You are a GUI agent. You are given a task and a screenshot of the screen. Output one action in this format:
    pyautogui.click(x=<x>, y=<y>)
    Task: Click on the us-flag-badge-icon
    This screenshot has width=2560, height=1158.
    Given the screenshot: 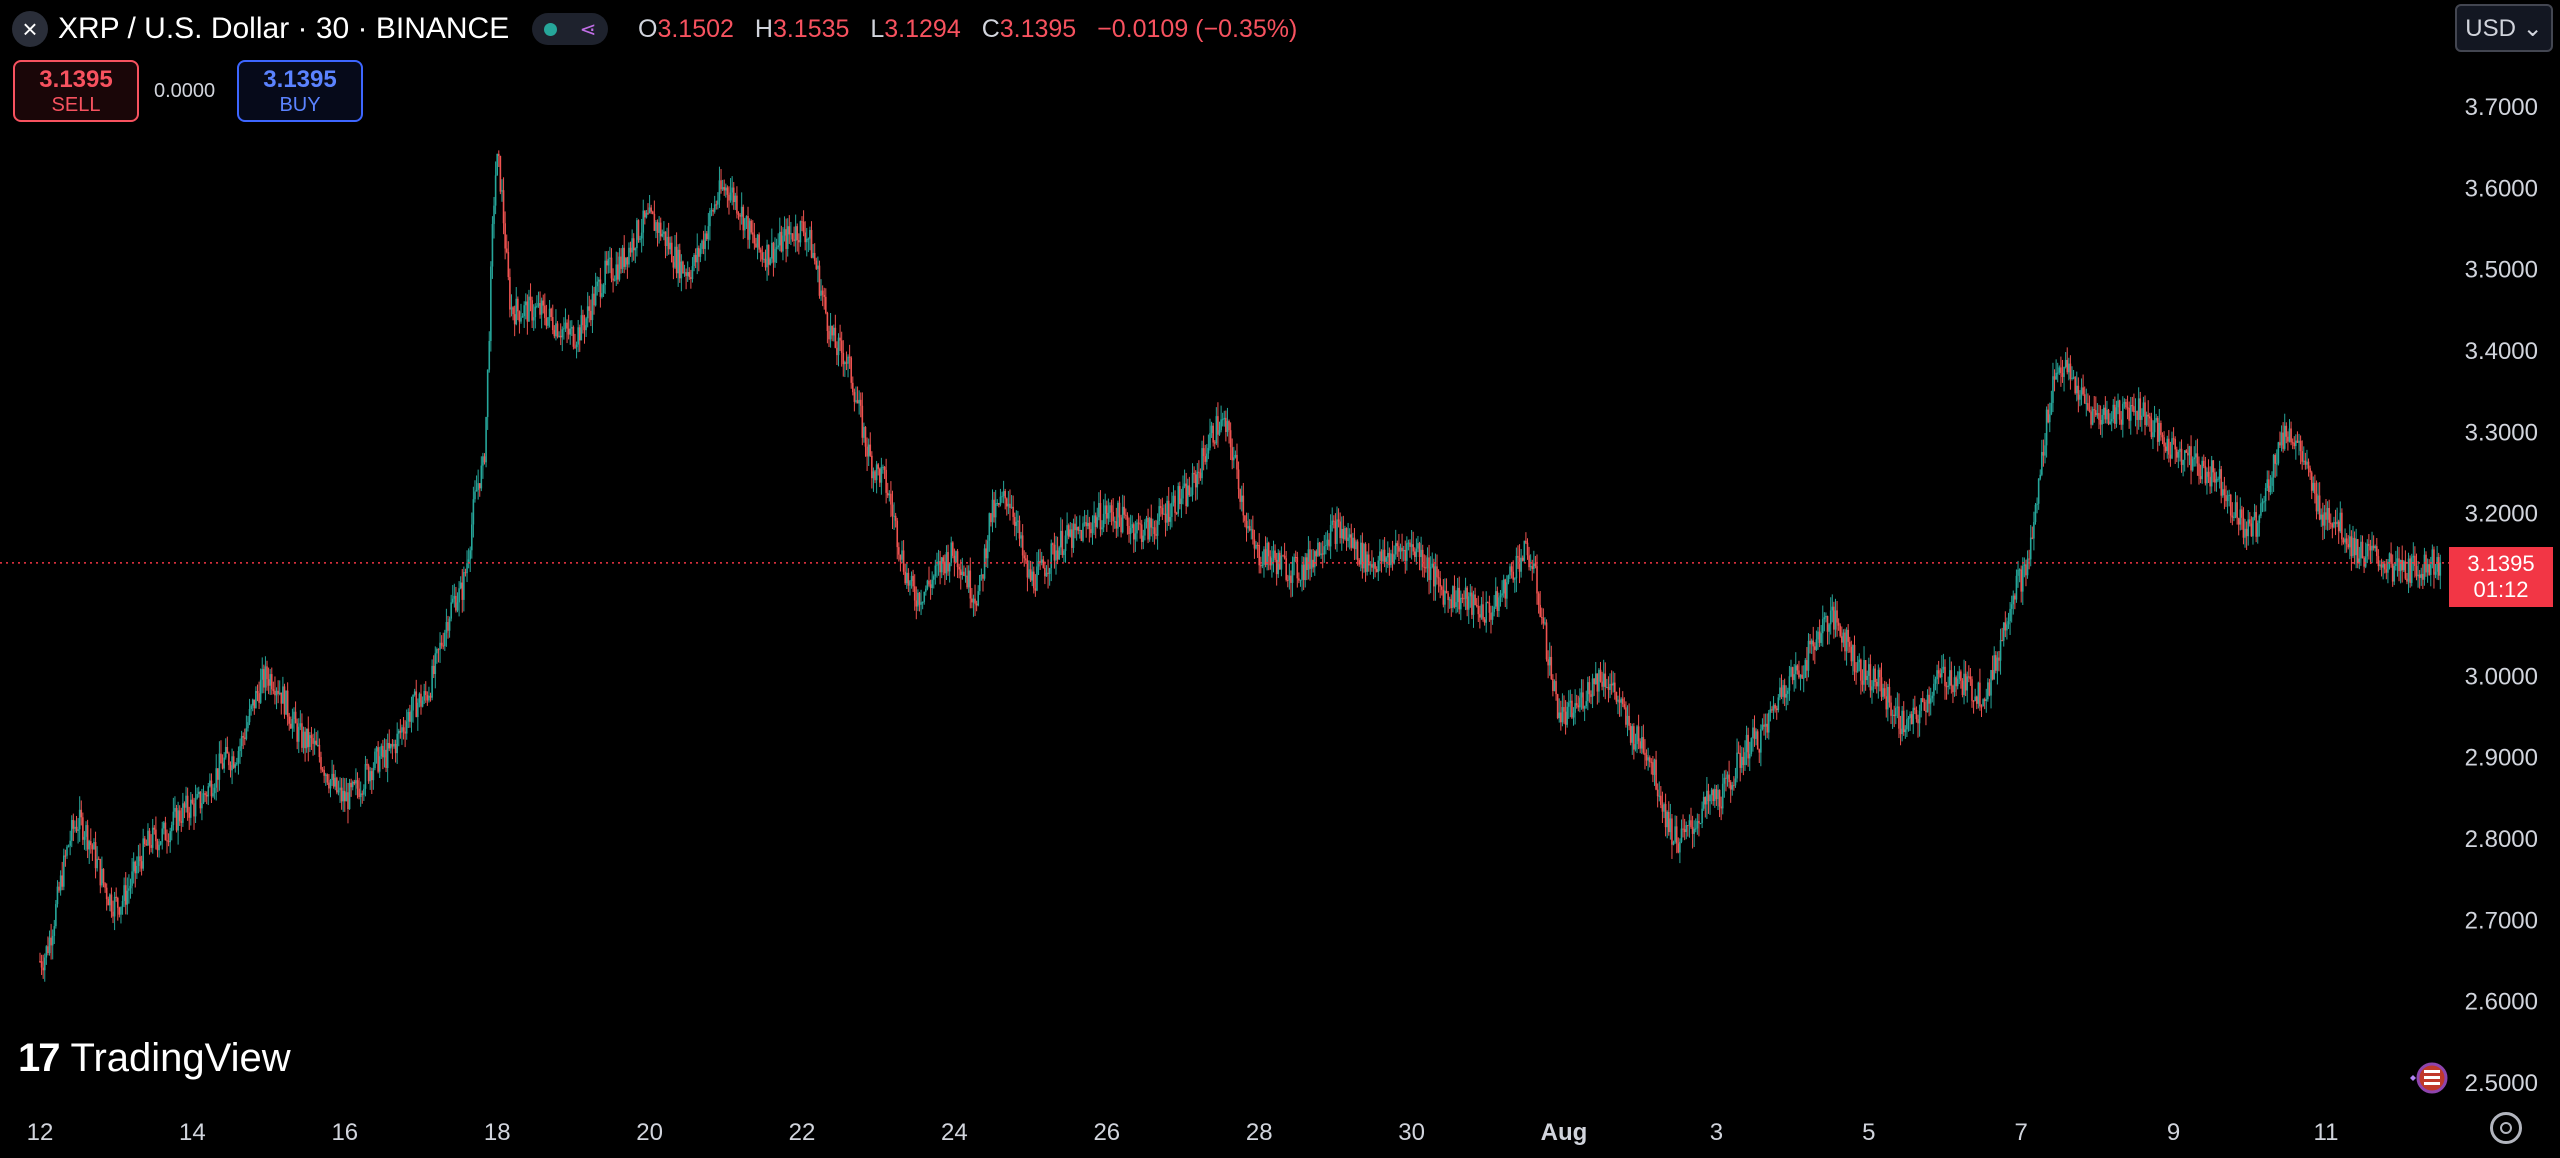 What is the action you would take?
    pyautogui.click(x=2426, y=1078)
    